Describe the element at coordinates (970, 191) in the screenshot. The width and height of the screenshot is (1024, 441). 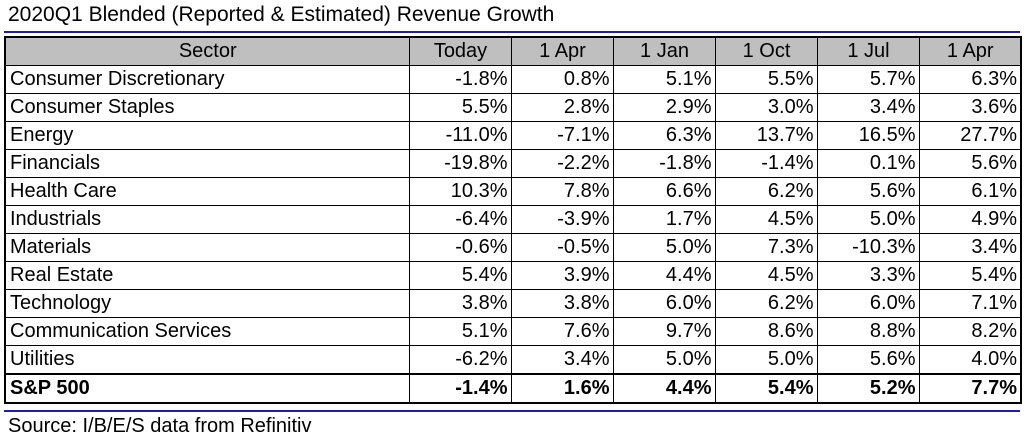
I see `value-cell: 6.1%` at that location.